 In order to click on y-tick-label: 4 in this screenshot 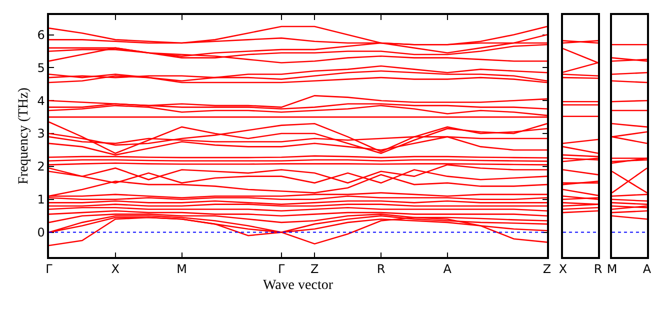, I will do `click(41, 101)`.